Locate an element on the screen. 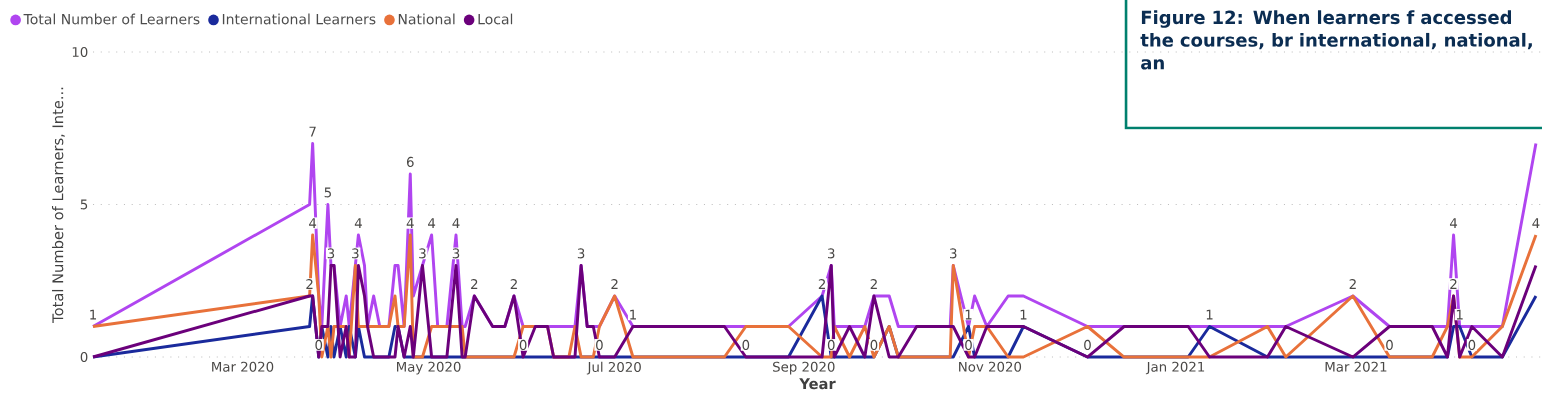 The width and height of the screenshot is (1542, 411). legend-label: Total Number of Learners is located at coordinates (111, 19).